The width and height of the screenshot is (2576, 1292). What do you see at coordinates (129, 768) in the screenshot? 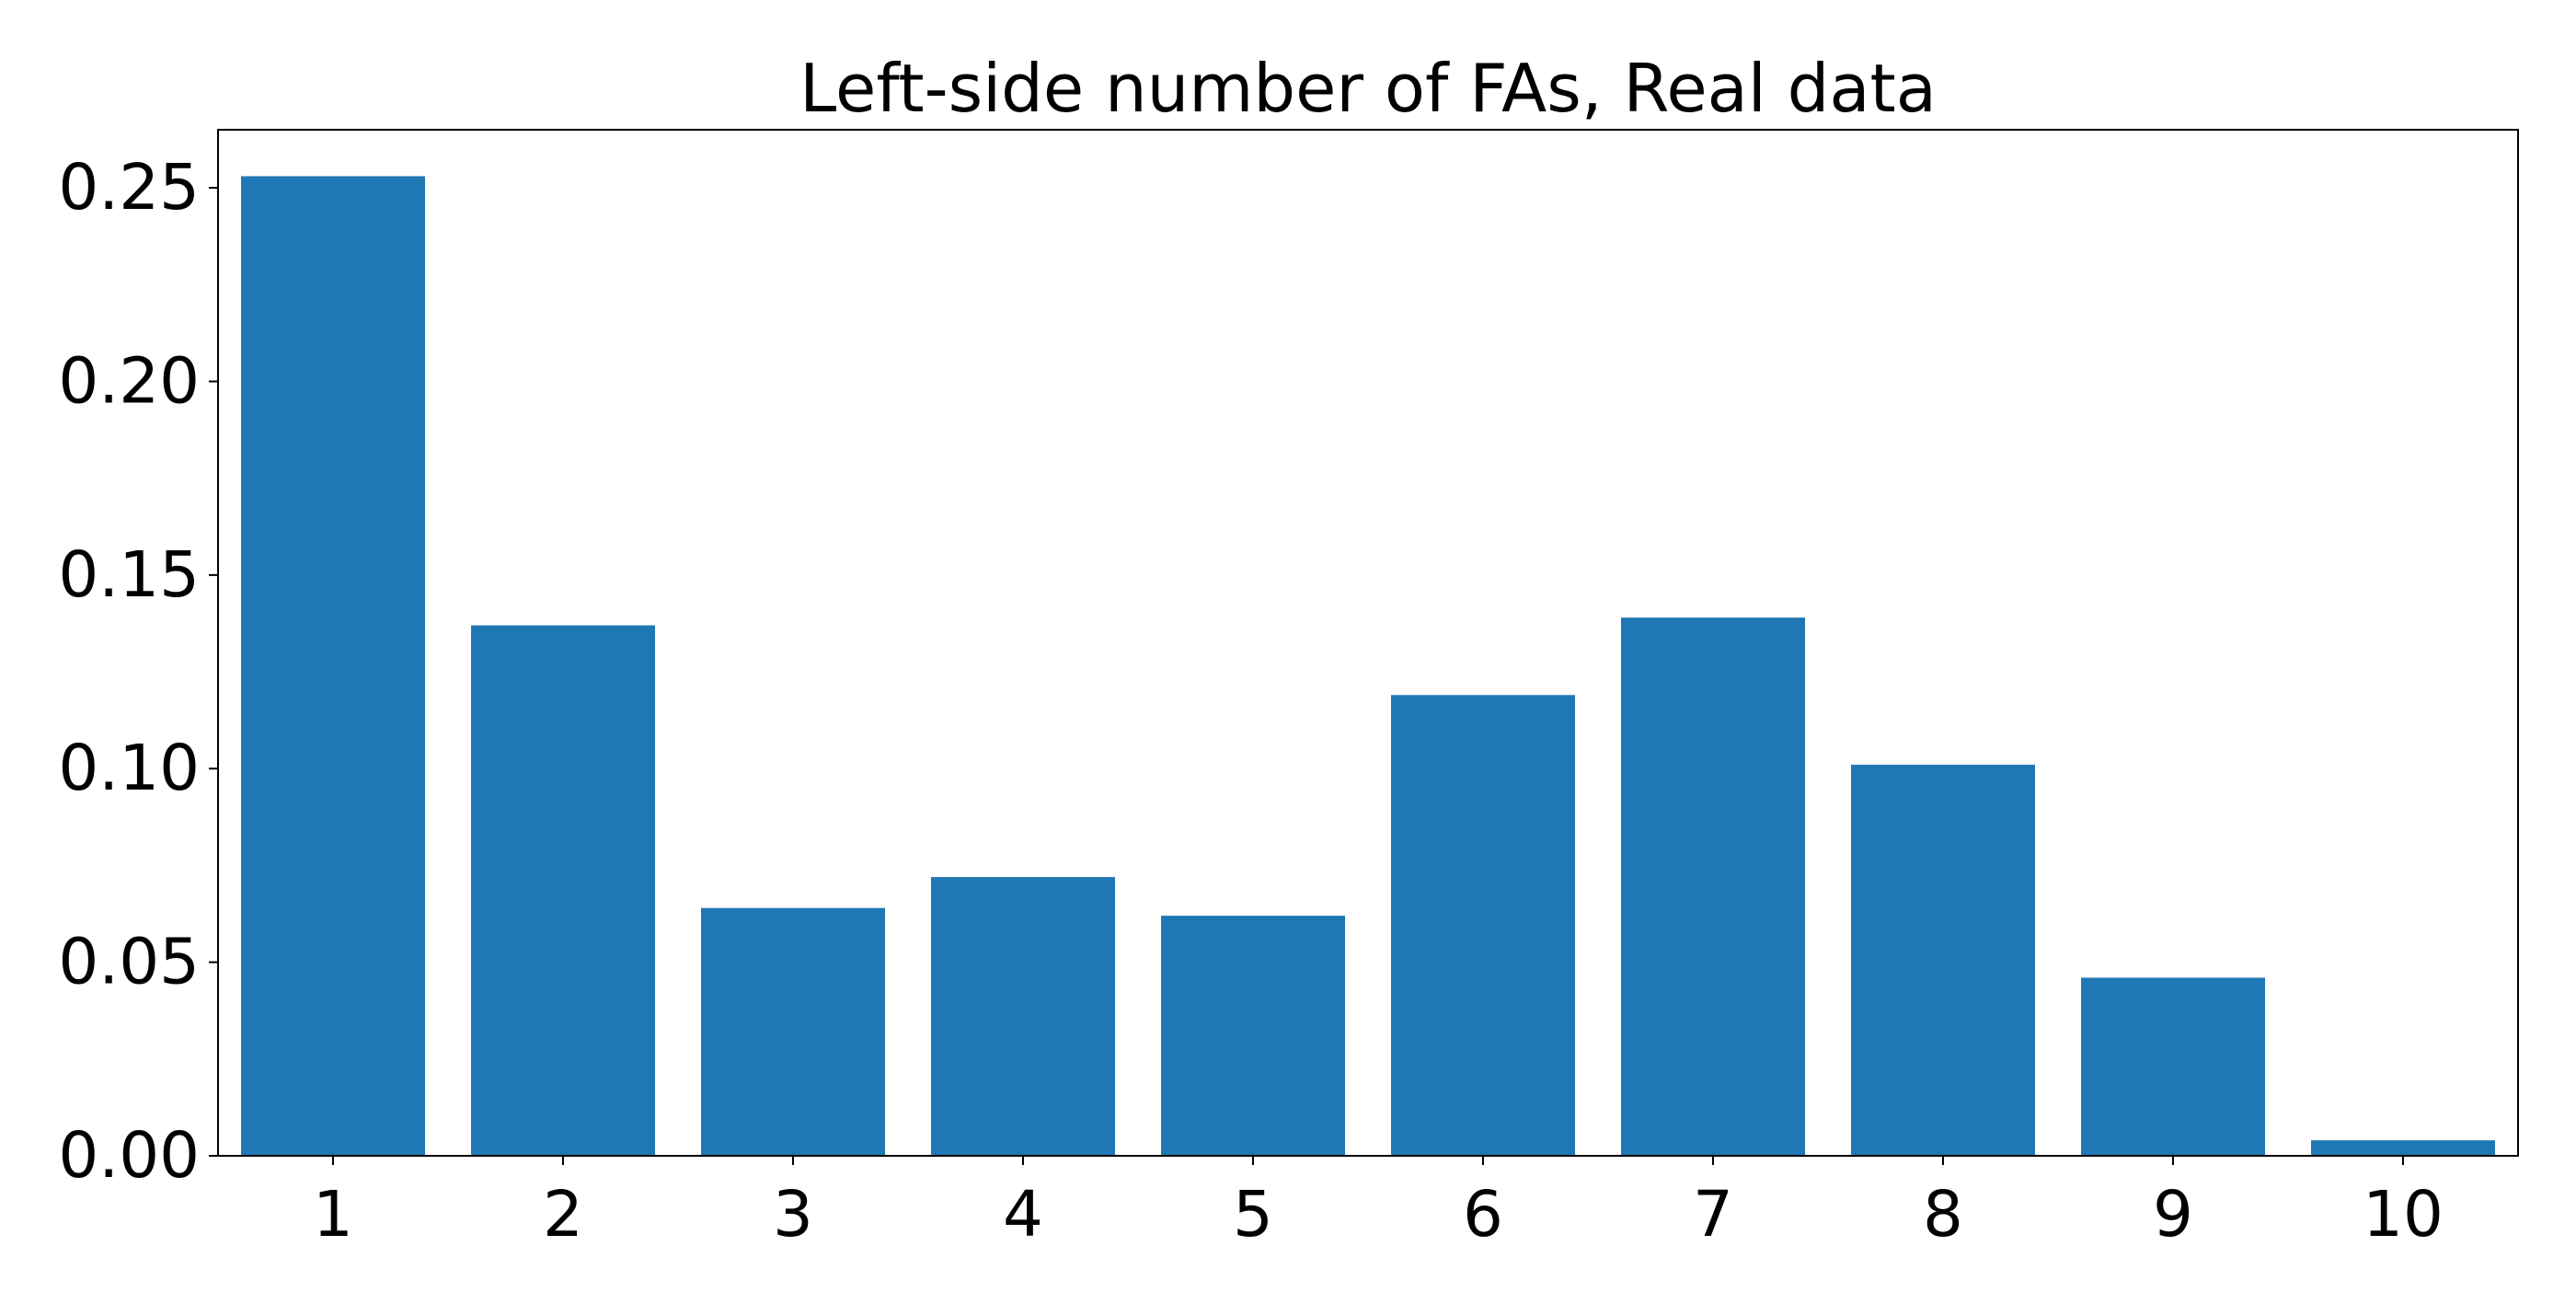
I see `y-tick-label: 0.10` at bounding box center [129, 768].